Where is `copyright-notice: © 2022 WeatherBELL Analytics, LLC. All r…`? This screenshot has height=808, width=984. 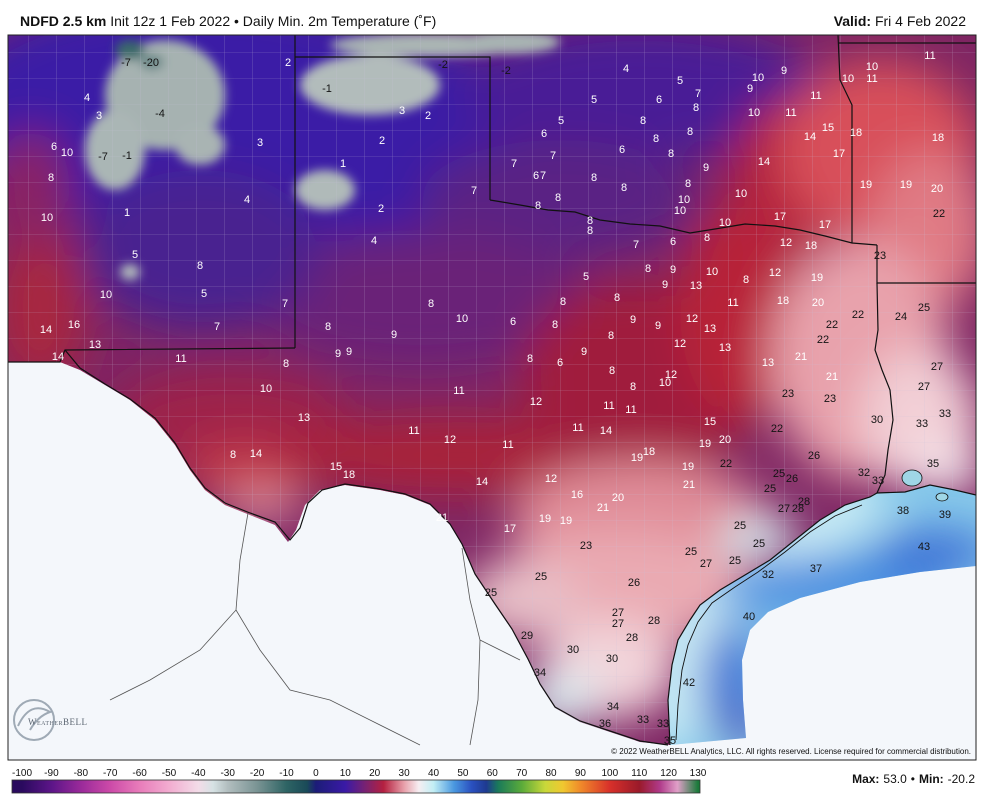
copyright-notice: © 2022 WeatherBELL Analytics, LLC. All r… is located at coordinates (791, 751).